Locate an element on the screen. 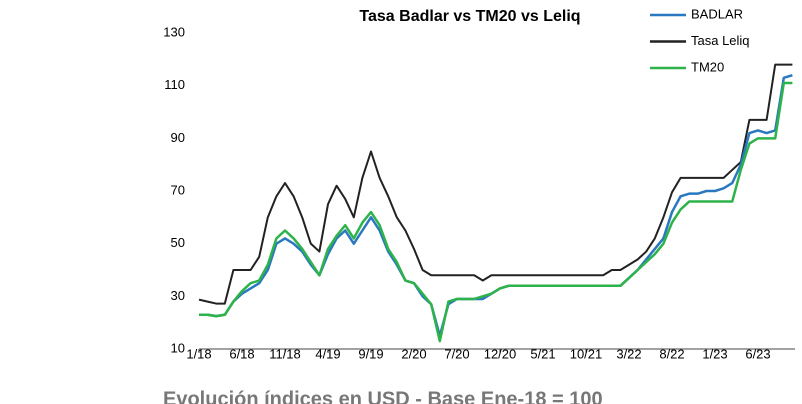  x-tick-label: 4/19 is located at coordinates (327, 353).